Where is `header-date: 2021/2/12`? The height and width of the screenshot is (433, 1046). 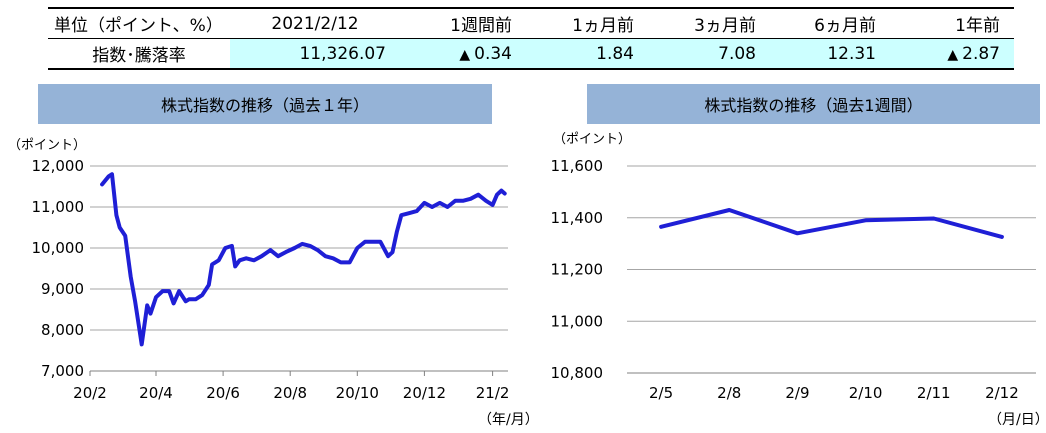
header-date: 2021/2/12 is located at coordinates (315, 23).